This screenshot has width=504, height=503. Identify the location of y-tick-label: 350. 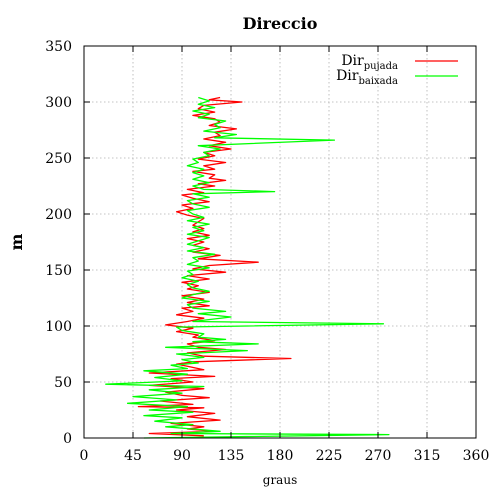
(58, 47).